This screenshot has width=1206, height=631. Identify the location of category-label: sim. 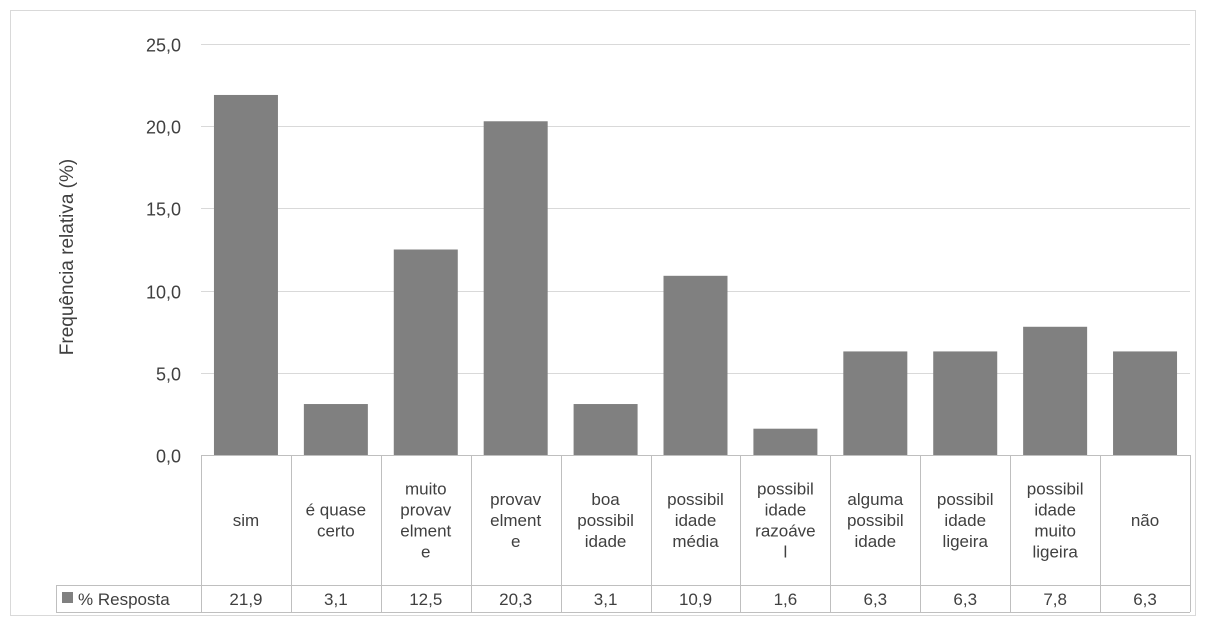
(246, 520).